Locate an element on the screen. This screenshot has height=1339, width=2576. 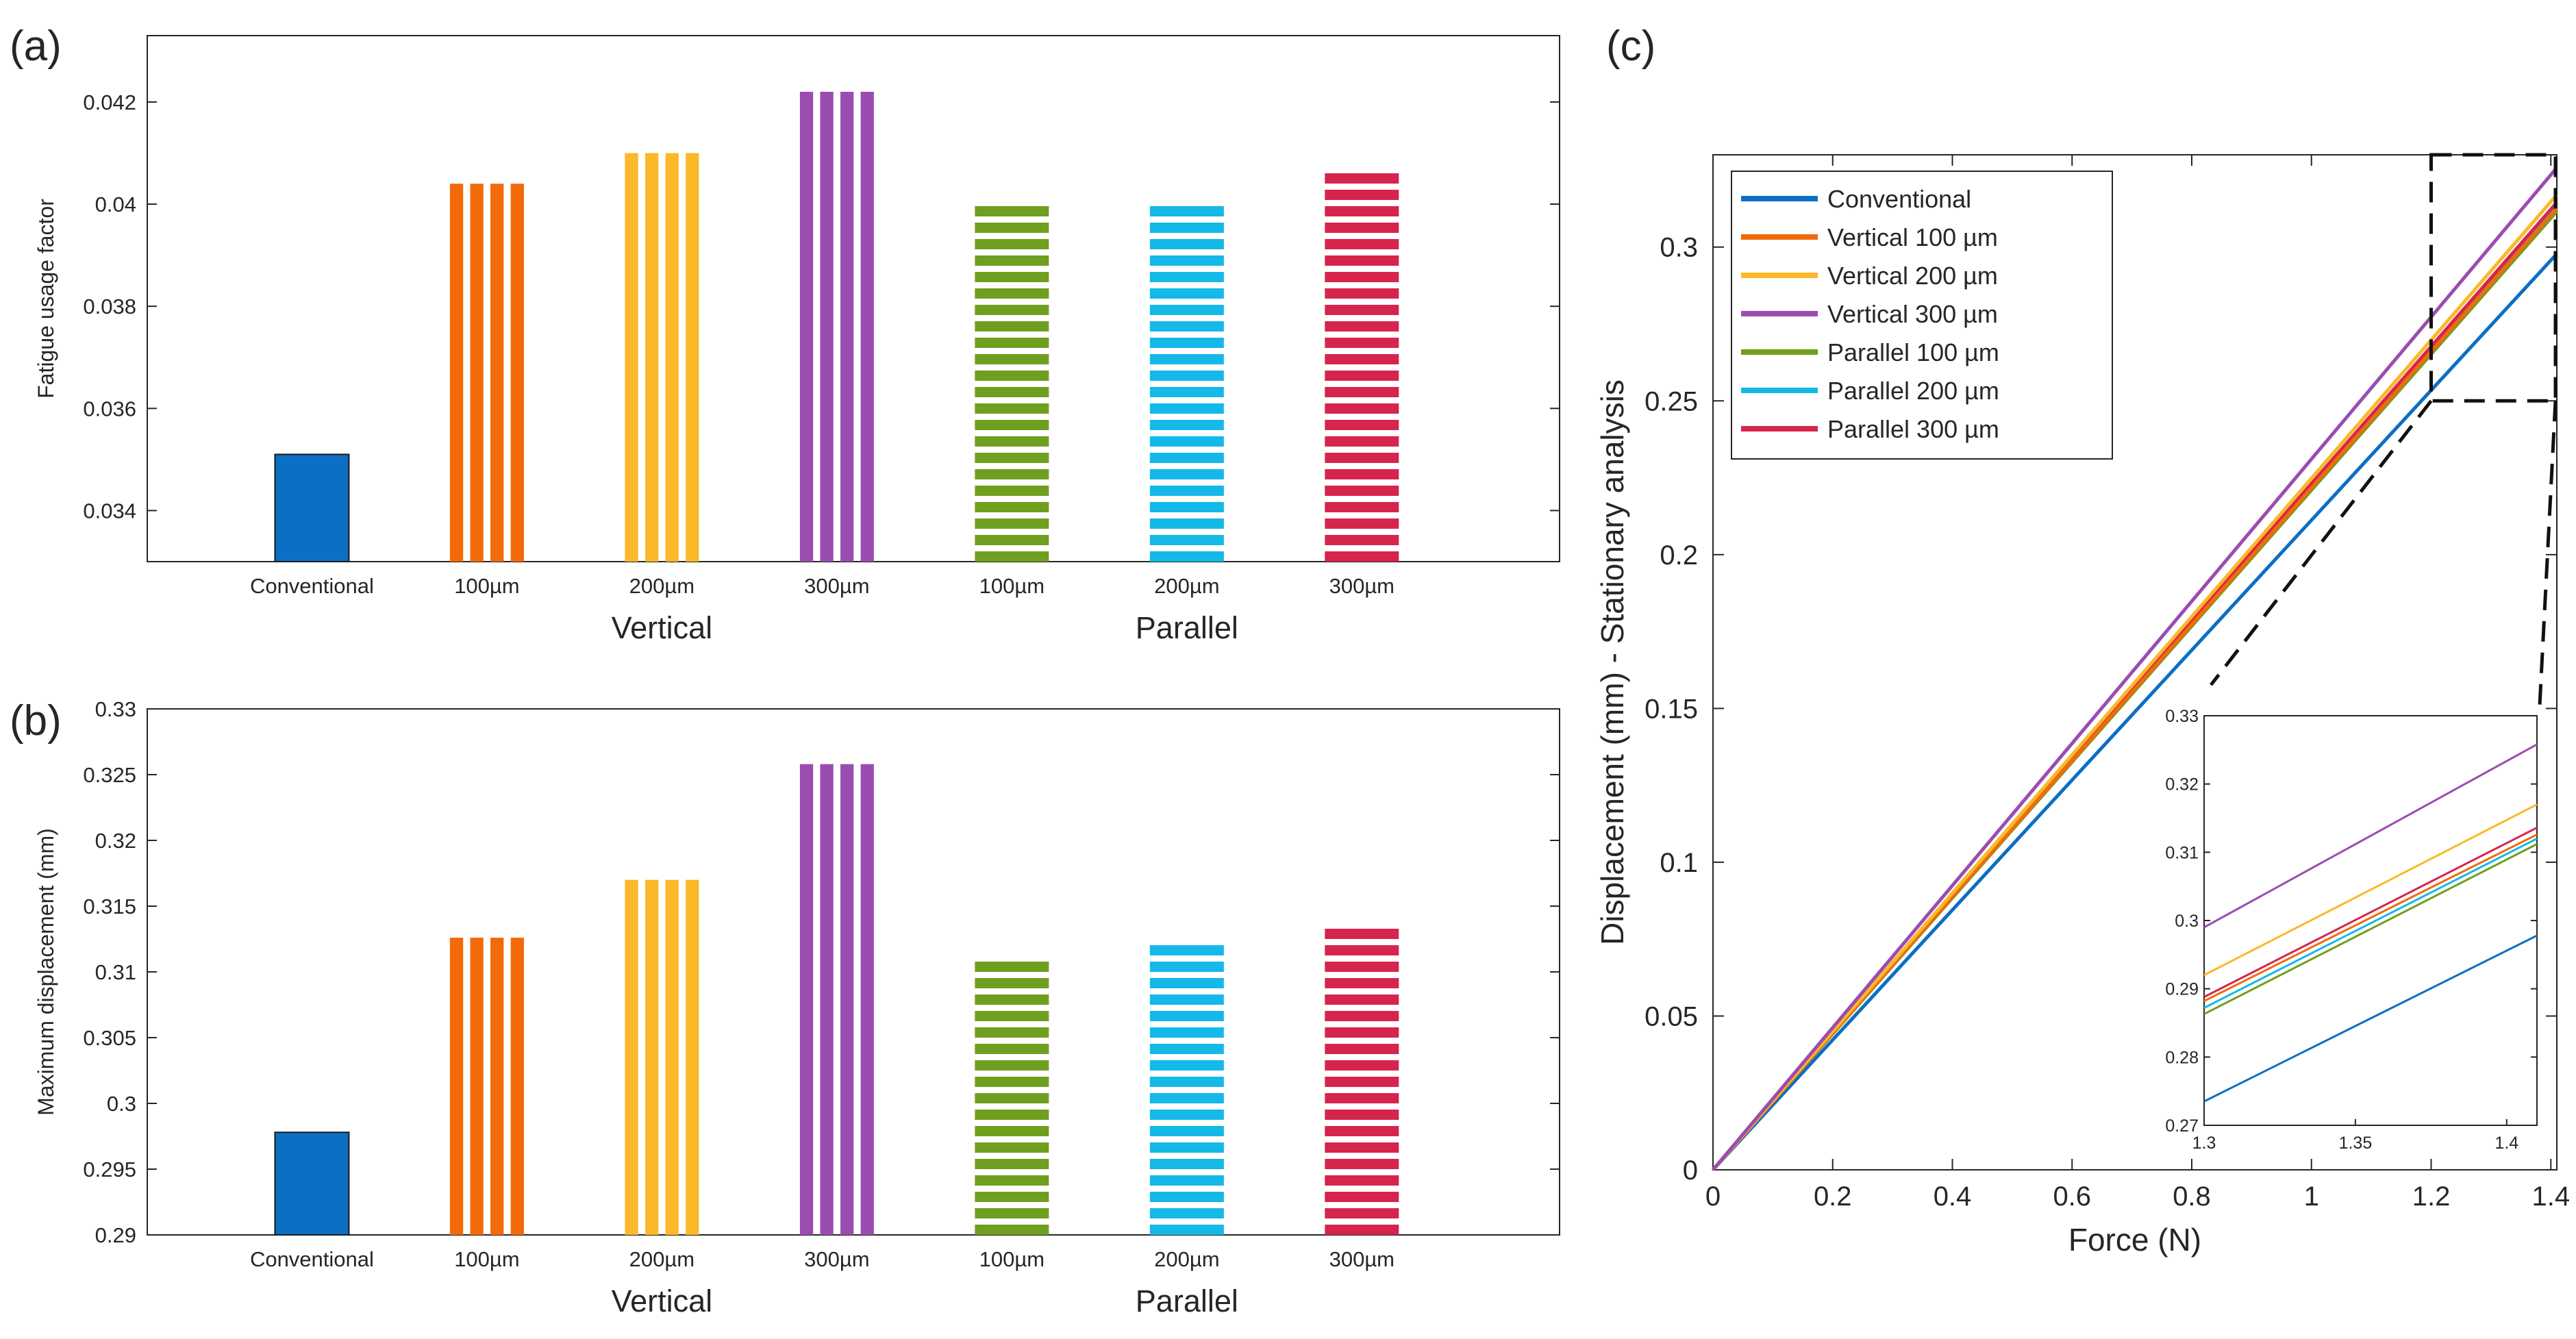
inset-frame is located at coordinates (2370, 920).